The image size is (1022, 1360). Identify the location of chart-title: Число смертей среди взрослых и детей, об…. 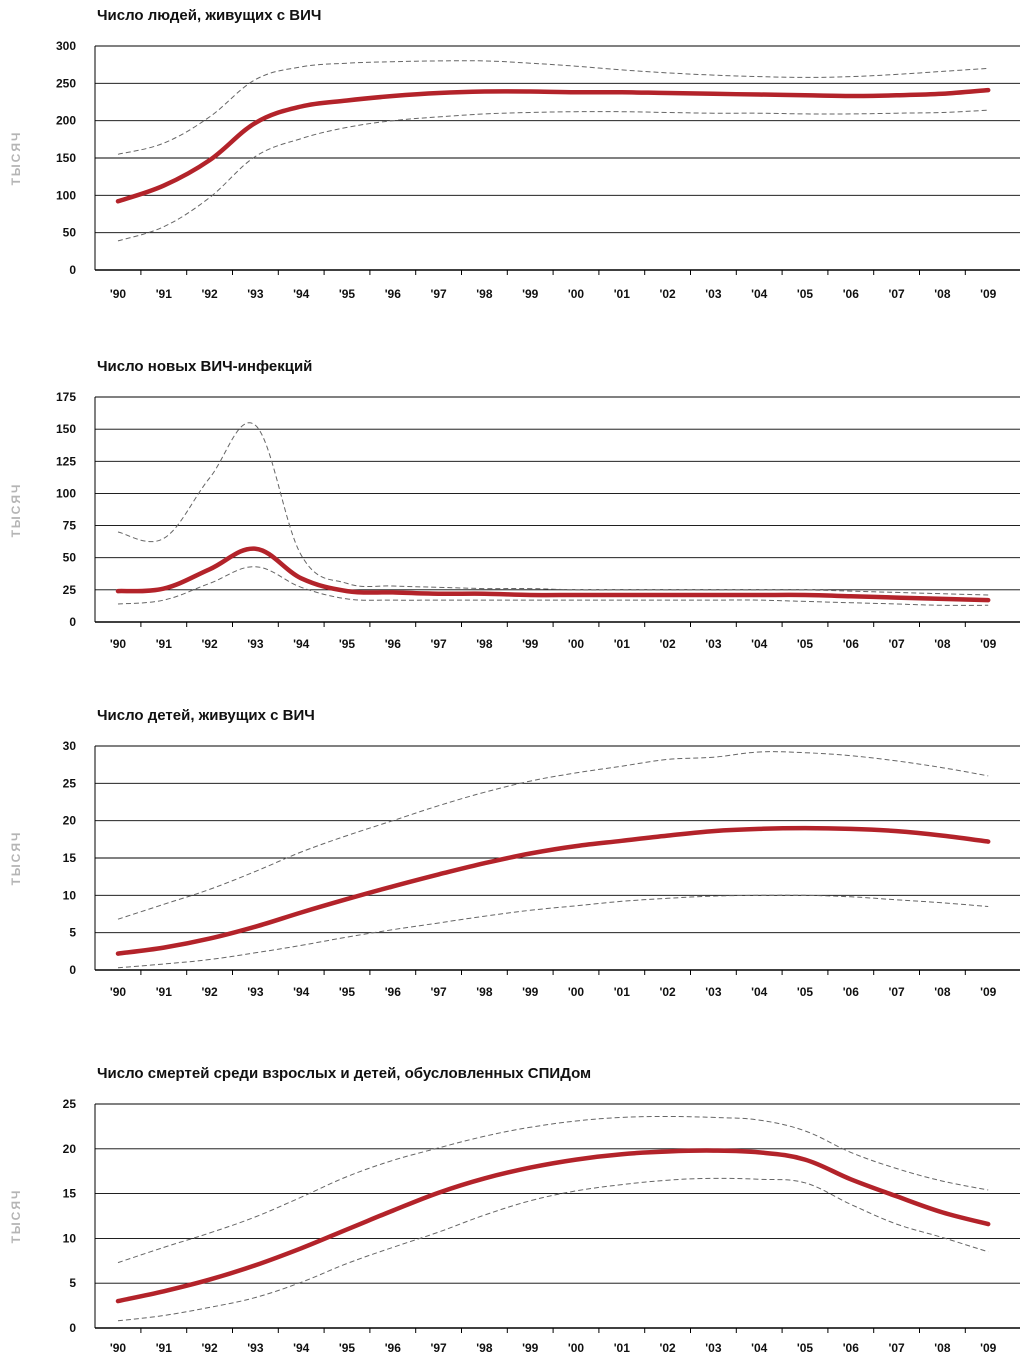
(344, 1073).